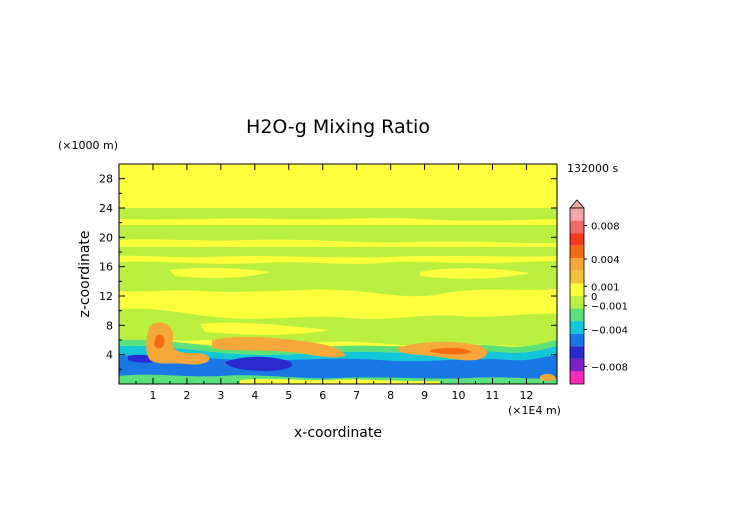 The width and height of the screenshot is (752, 532). What do you see at coordinates (390, 395) in the screenshot?
I see `x-tick-label: 8` at bounding box center [390, 395].